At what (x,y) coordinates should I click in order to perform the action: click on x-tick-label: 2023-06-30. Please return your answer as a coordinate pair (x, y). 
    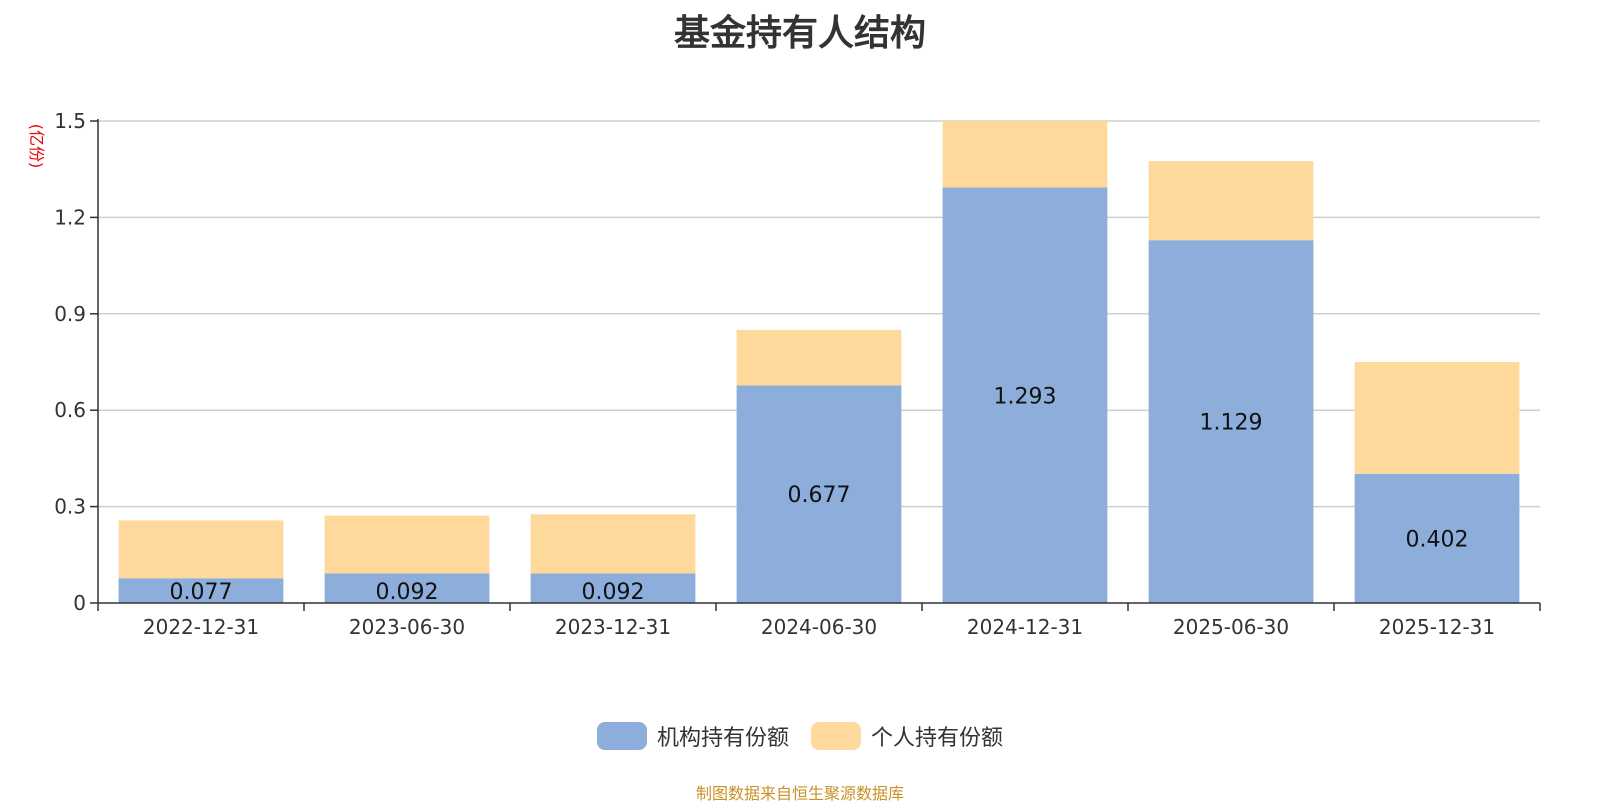
    Looking at the image, I should click on (407, 627).